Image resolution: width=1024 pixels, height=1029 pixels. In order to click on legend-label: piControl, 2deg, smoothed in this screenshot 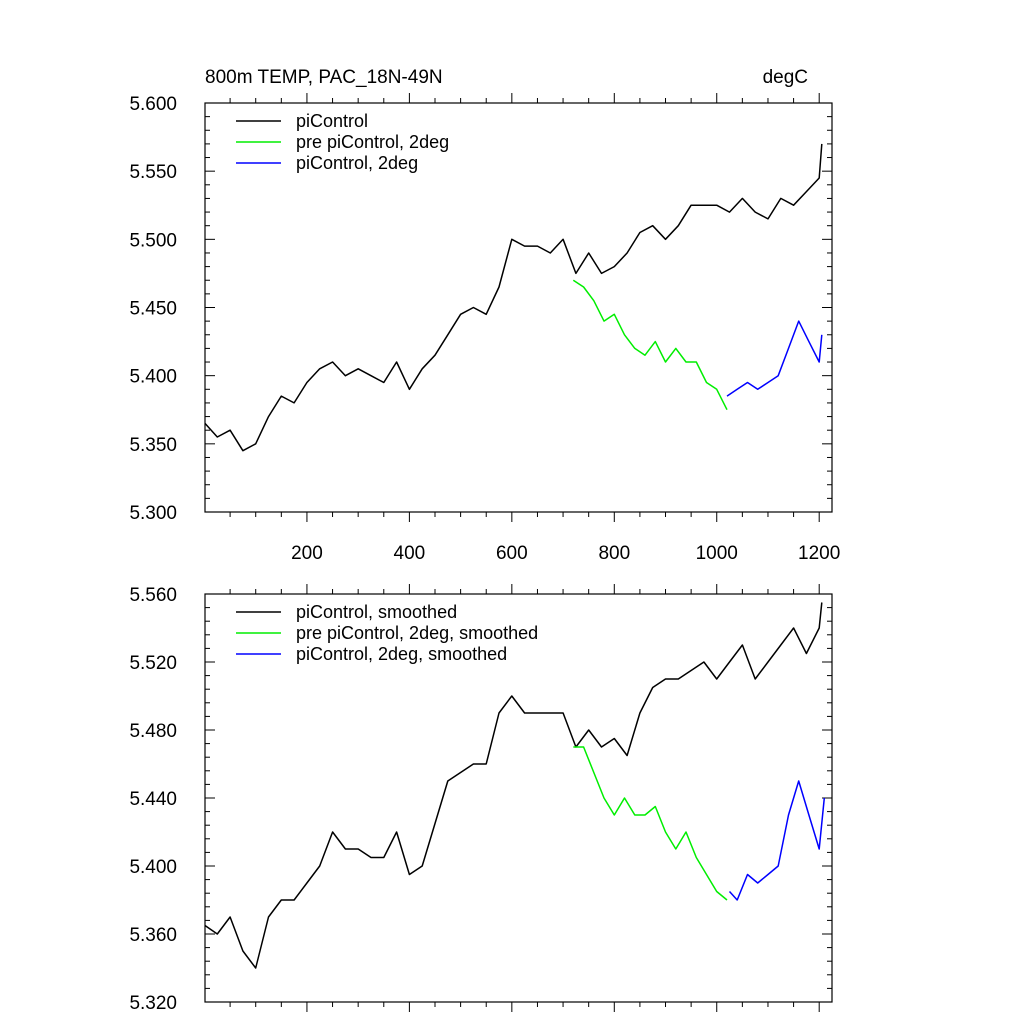, I will do `click(401, 654)`.